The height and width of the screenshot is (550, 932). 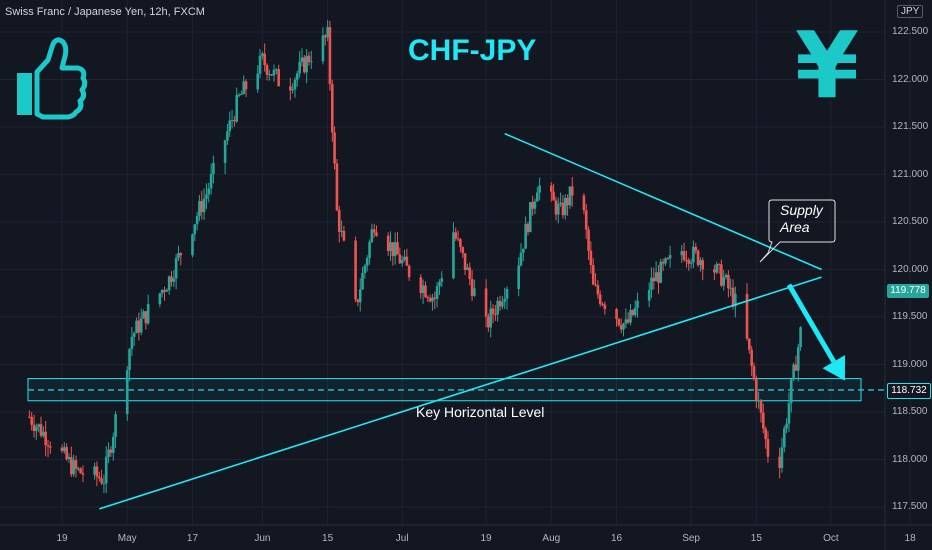 What do you see at coordinates (910, 11) in the screenshot?
I see `currency-badge: JPY` at bounding box center [910, 11].